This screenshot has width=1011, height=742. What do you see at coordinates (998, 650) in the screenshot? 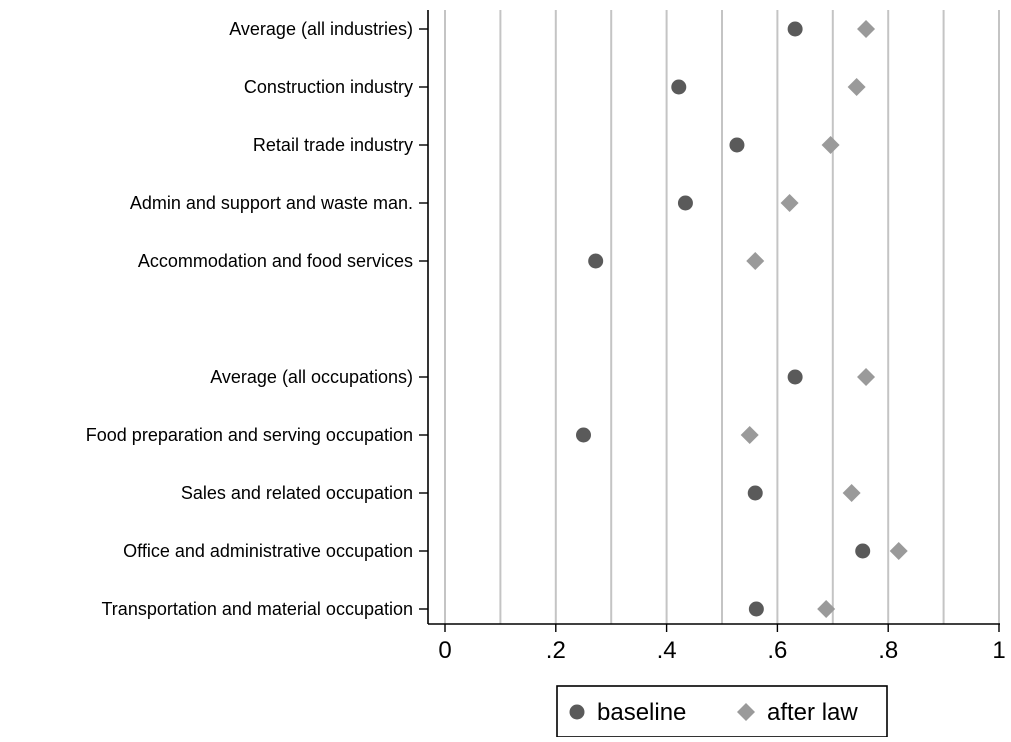
I see `x-tick-label: 1` at bounding box center [998, 650].